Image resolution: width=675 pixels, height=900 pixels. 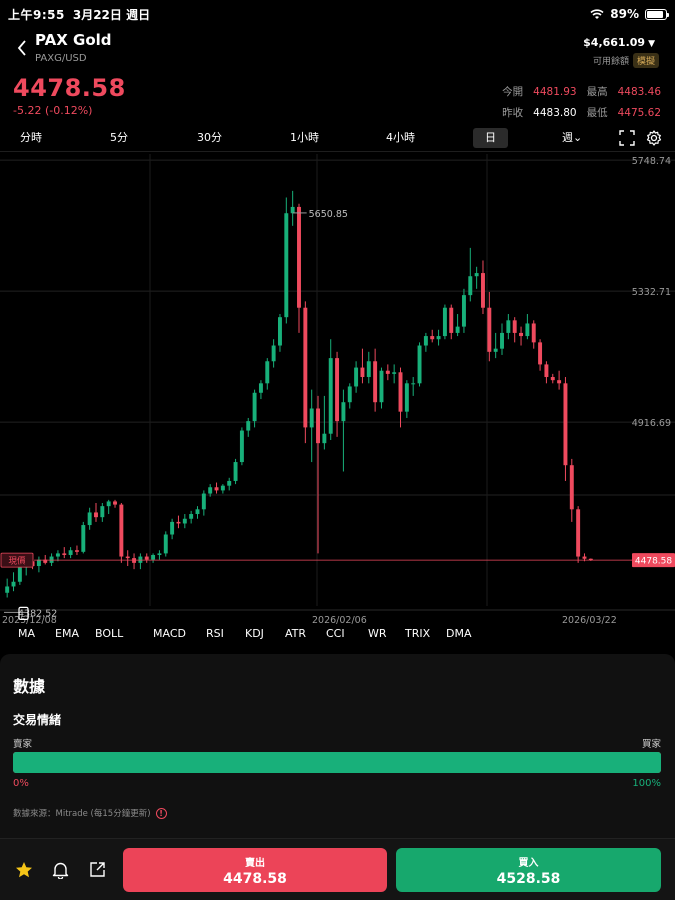 I want to click on instrument-symbol: PAXG/USD, so click(x=61, y=58).